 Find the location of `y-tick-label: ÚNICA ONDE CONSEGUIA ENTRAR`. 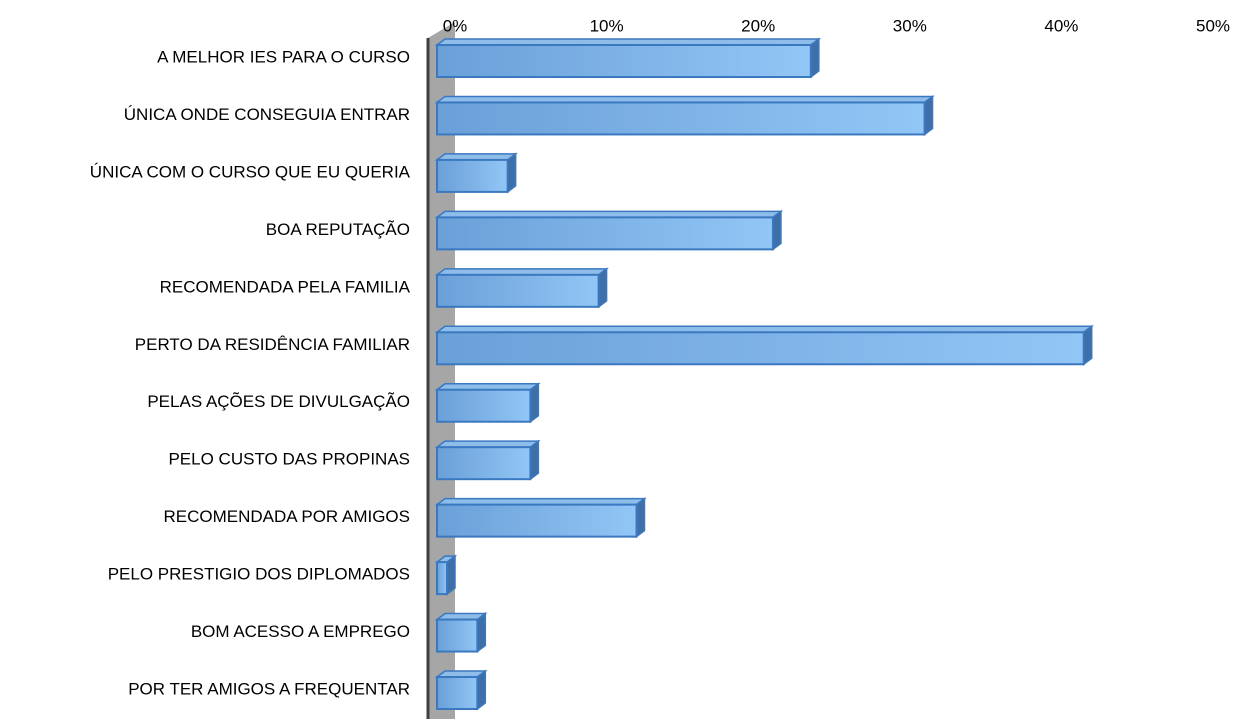

y-tick-label: ÚNICA ONDE CONSEGUIA ENTRAR is located at coordinates (267, 114).